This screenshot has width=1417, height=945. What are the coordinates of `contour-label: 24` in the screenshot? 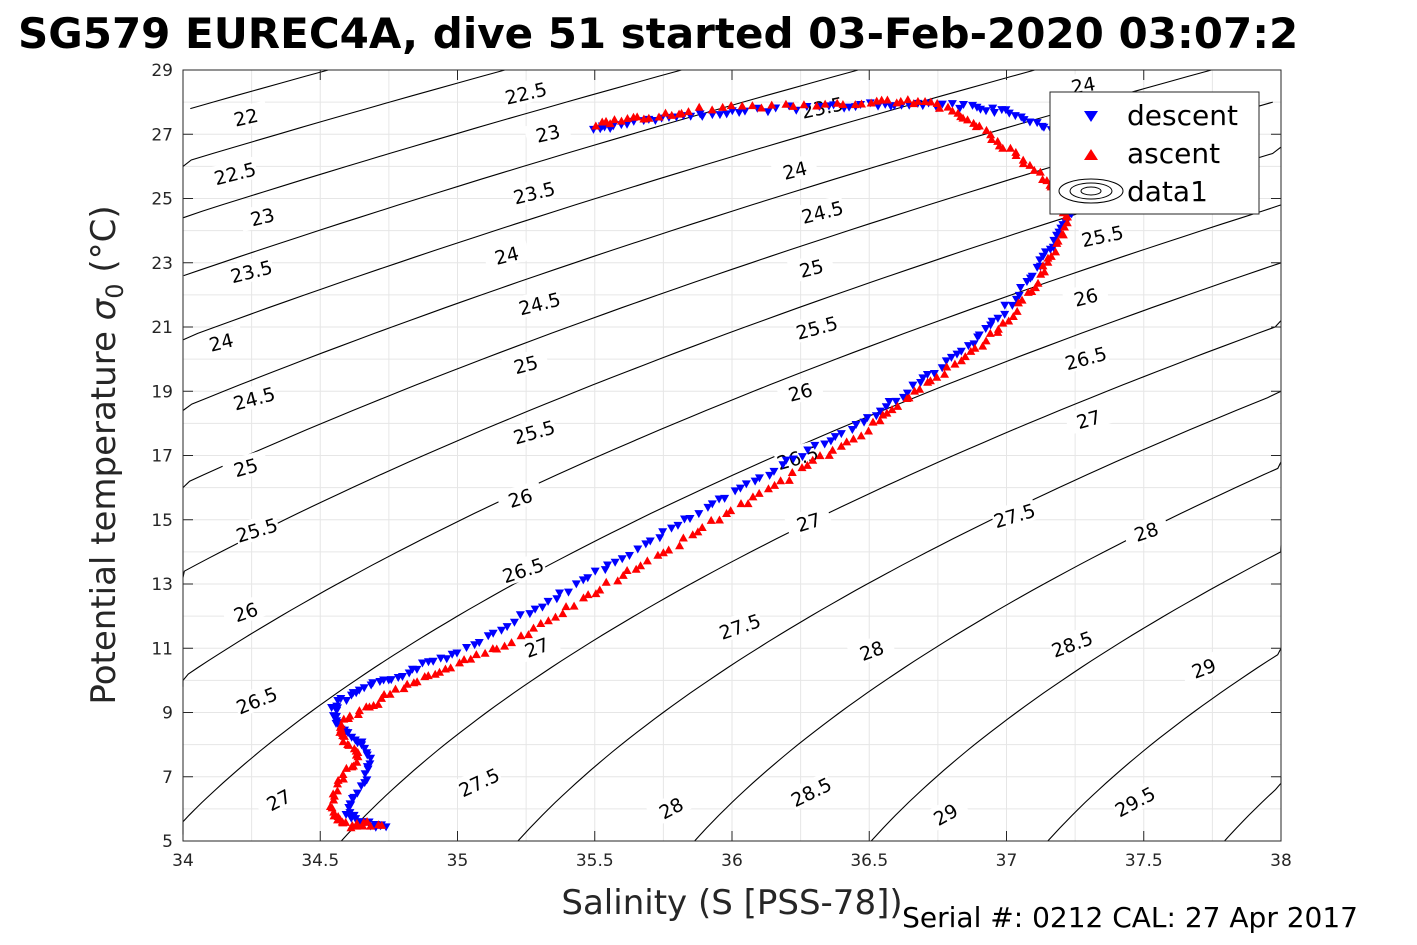 It's located at (506, 254).